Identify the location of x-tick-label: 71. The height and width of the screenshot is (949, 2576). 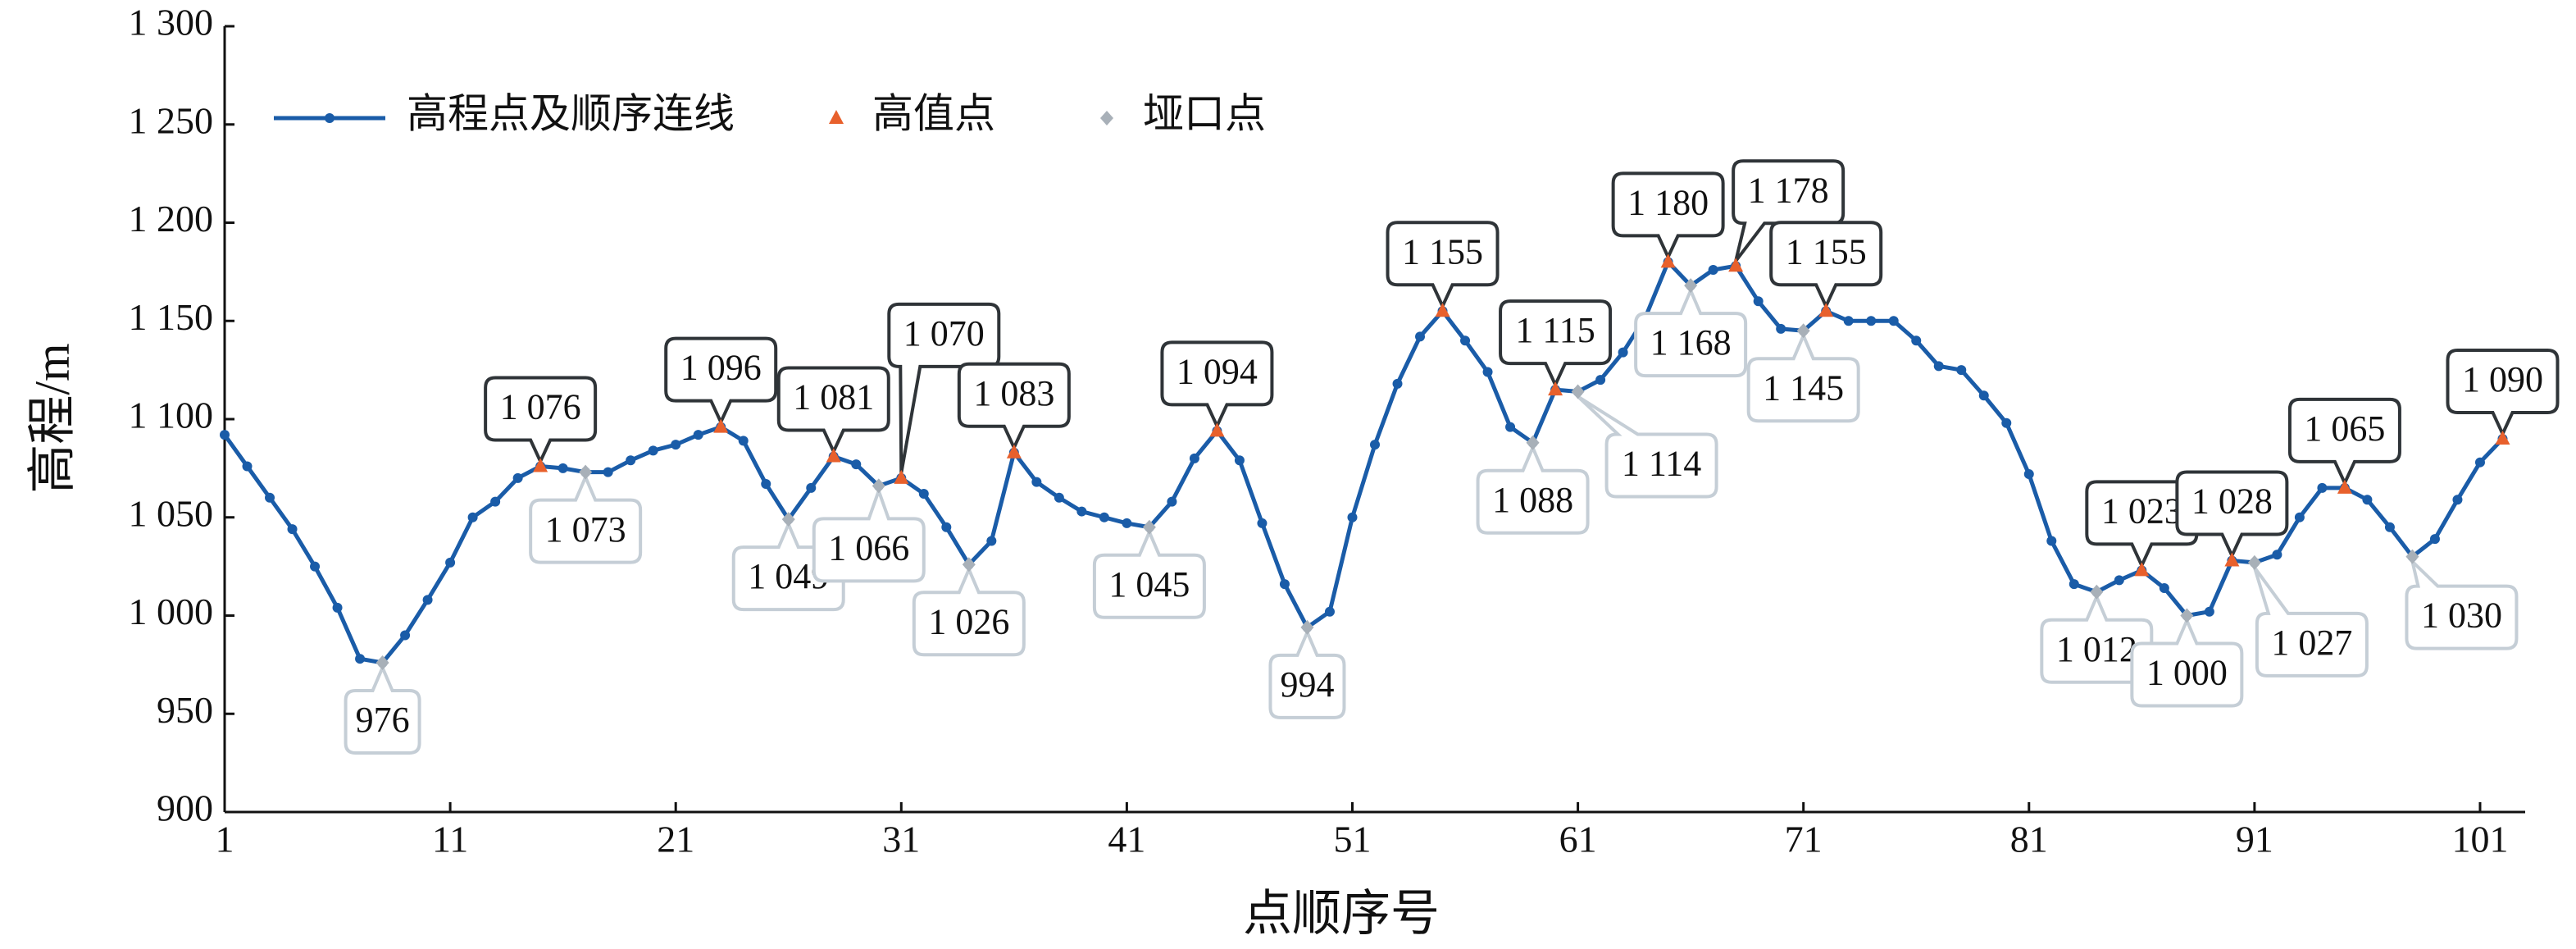
(1804, 839).